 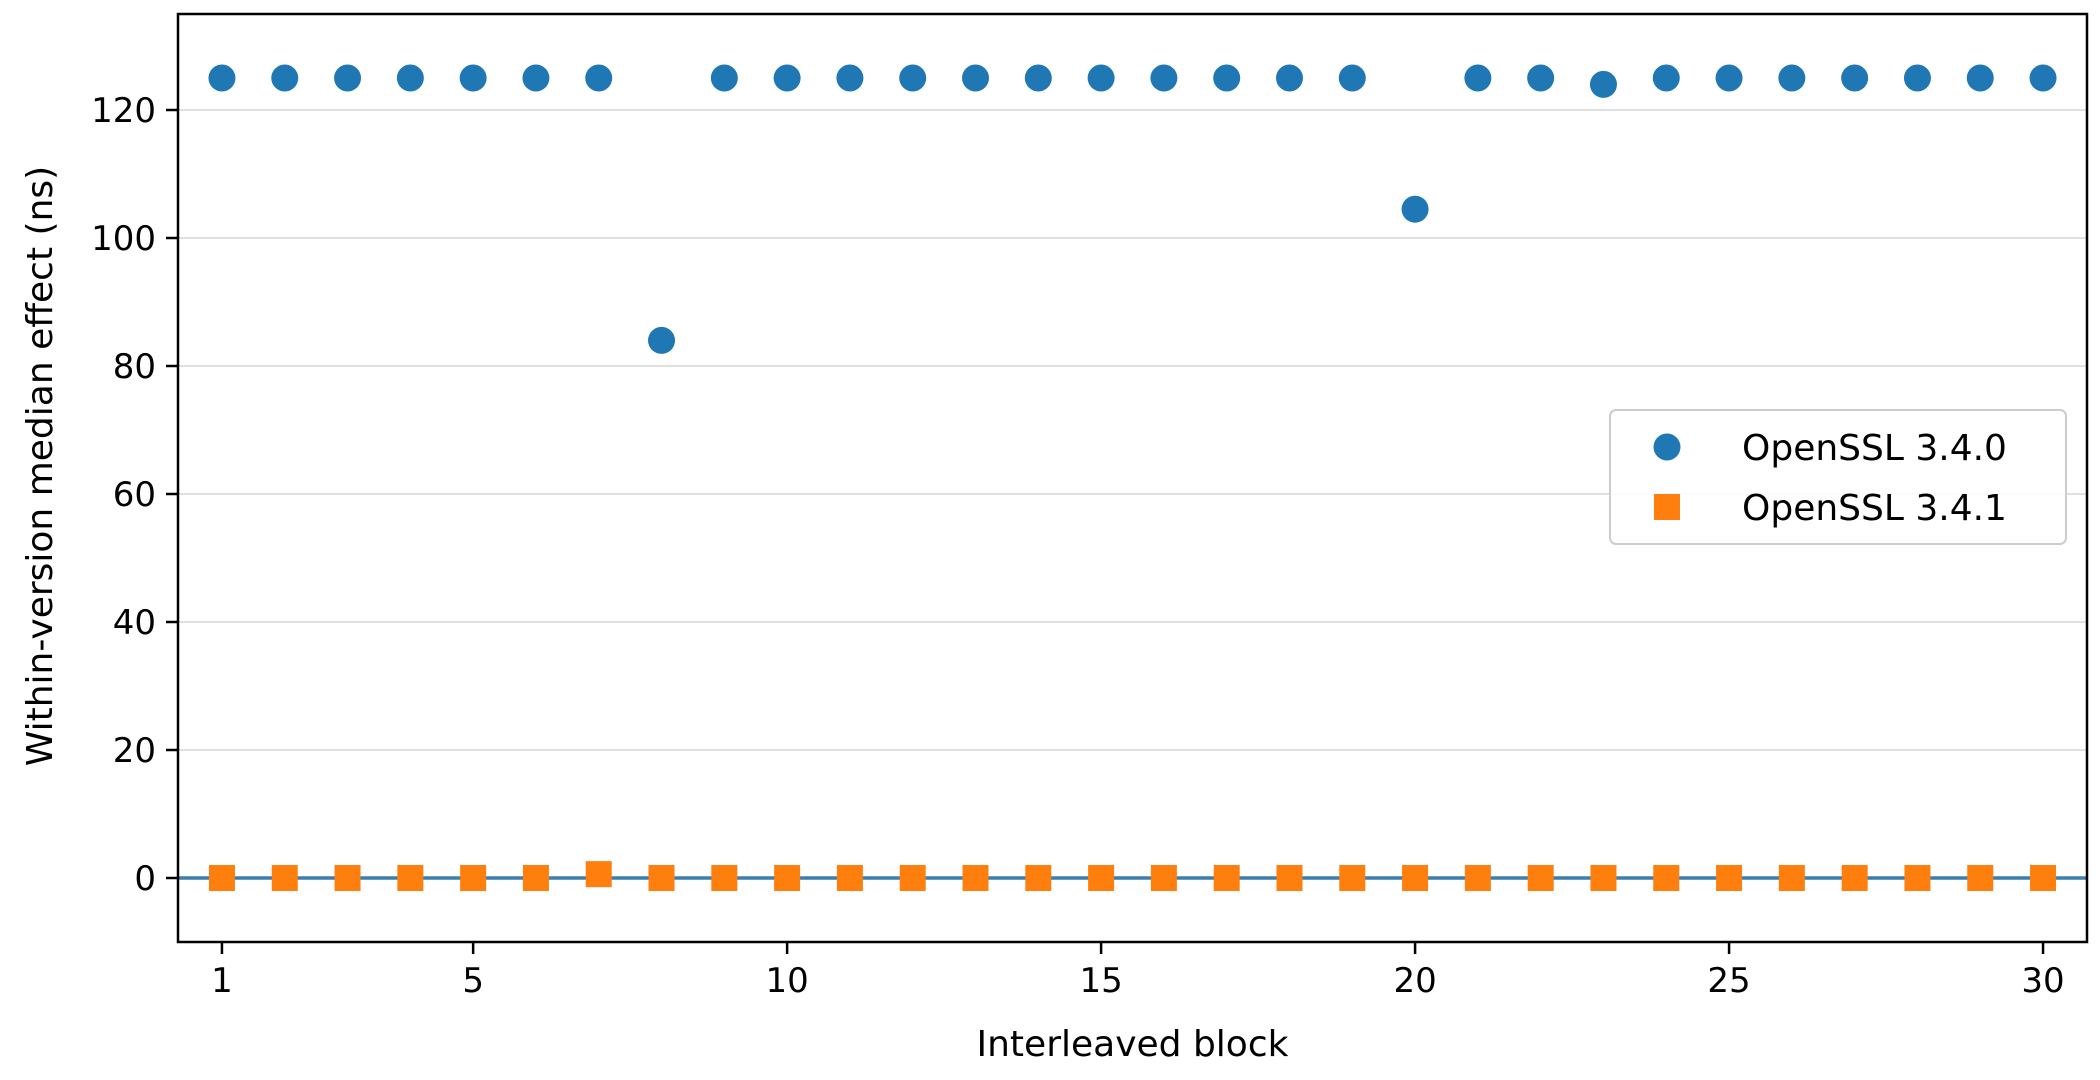 I want to click on y-tick-label: 60, so click(x=134, y=495).